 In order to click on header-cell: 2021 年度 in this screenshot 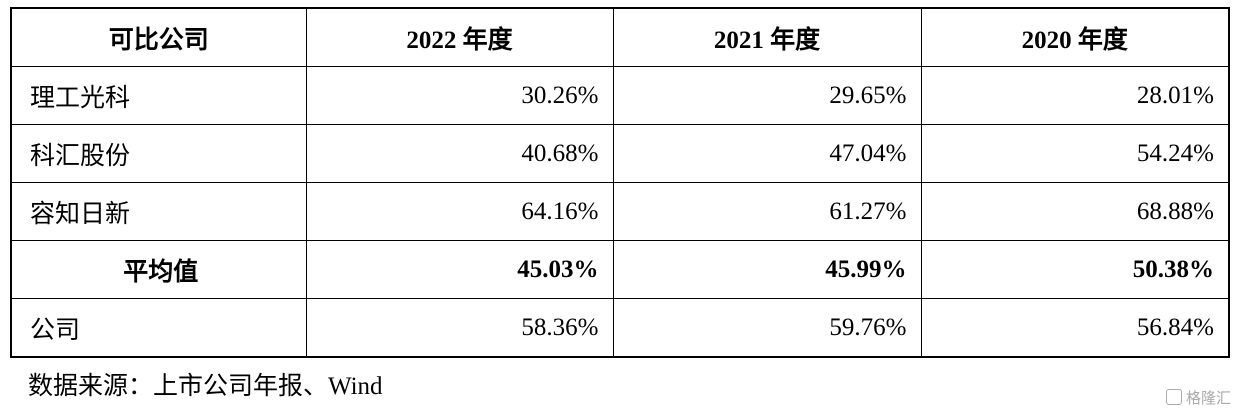, I will do `click(767, 37)`.